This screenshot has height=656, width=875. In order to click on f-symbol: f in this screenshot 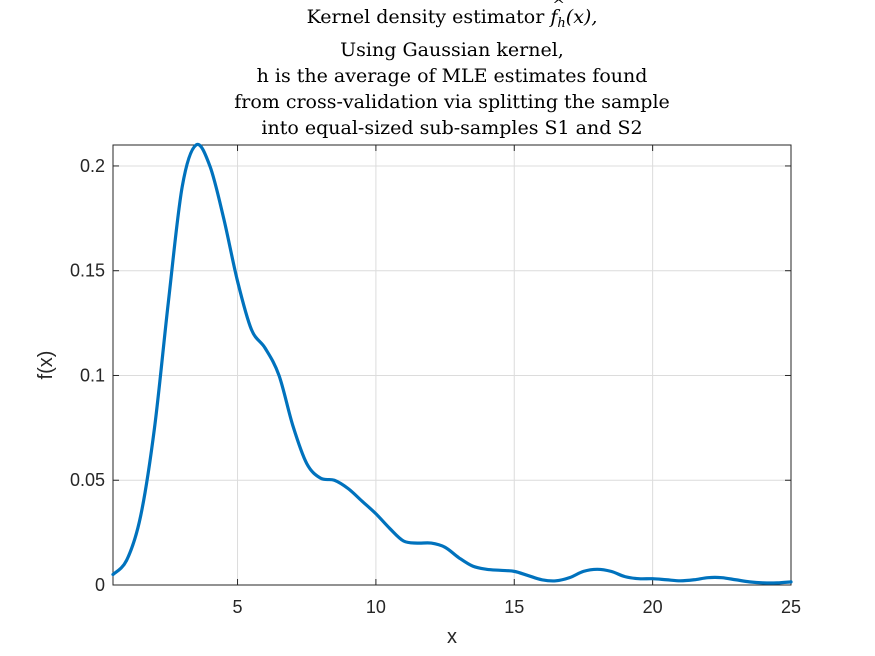, I will do `click(554, 17)`.